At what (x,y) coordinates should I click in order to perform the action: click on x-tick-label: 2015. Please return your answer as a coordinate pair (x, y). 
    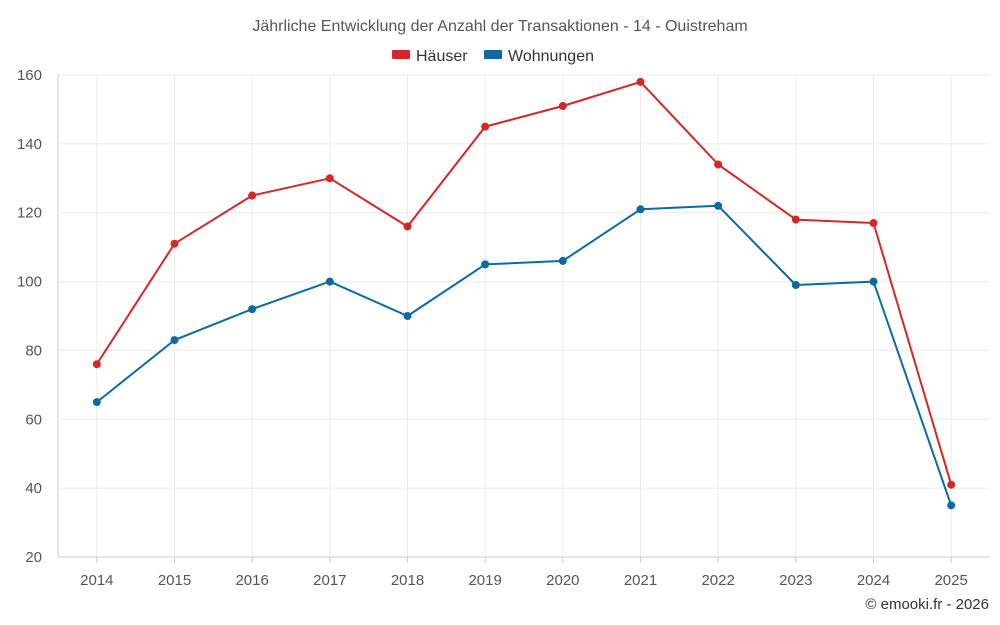
    Looking at the image, I should click on (174, 580).